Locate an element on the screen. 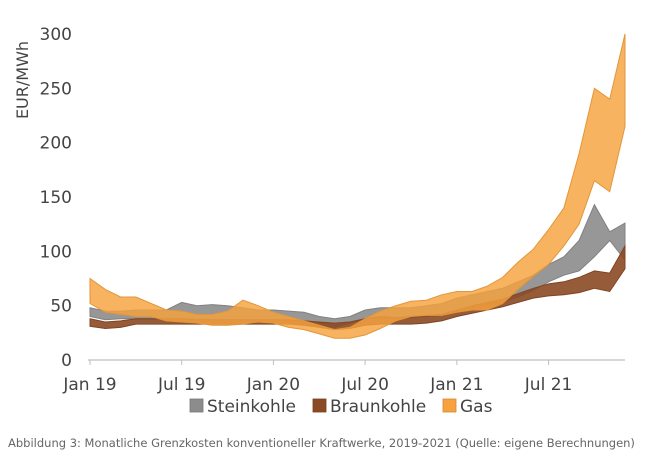 The height and width of the screenshot is (469, 666). legend-swatch-braunkohle is located at coordinates (319, 405).